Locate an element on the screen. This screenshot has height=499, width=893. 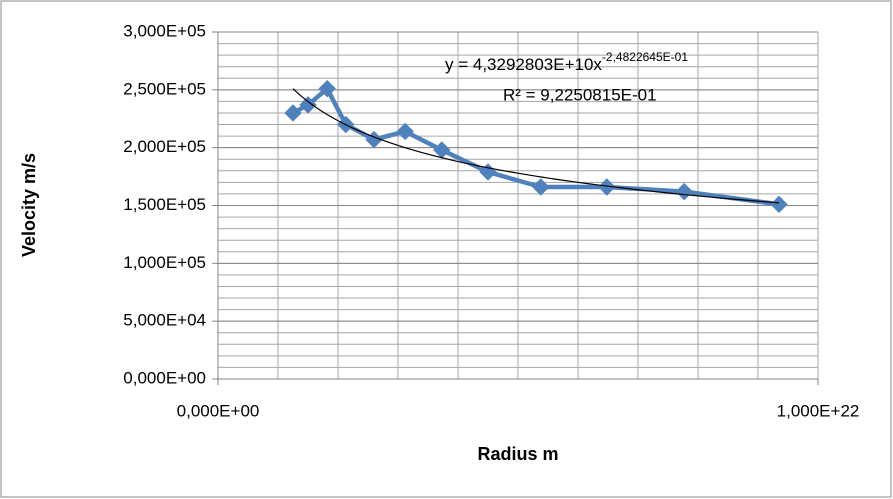
equation-base: y = 4,3292803E+10x is located at coordinates (523, 64).